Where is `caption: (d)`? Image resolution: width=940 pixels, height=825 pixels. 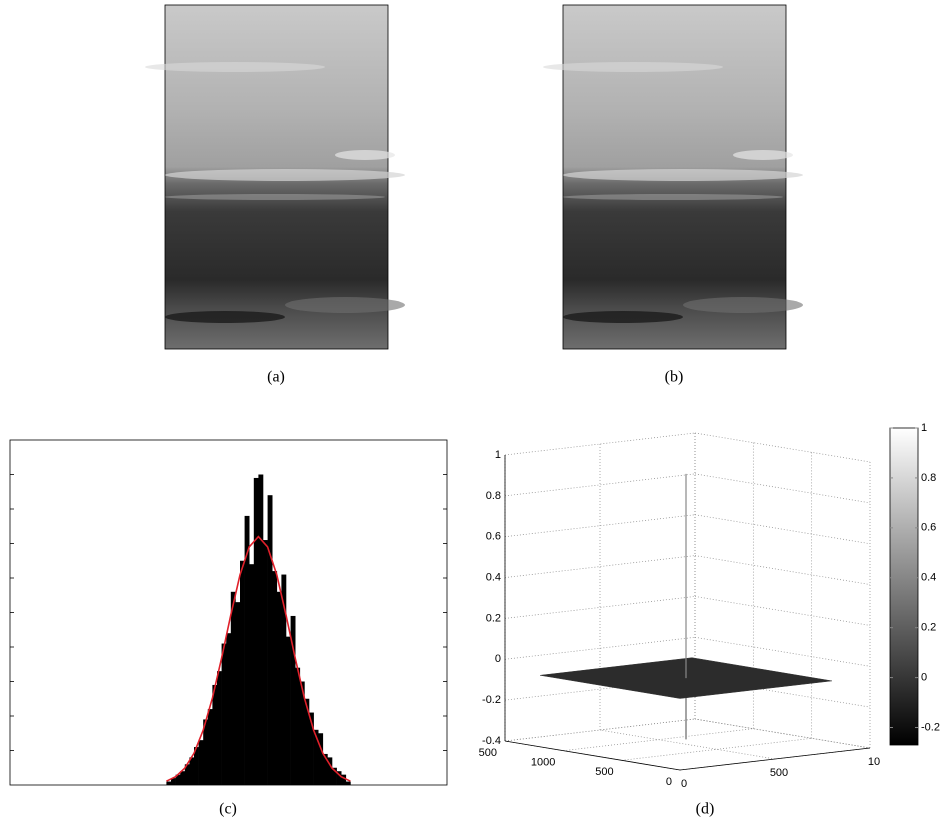
caption: (d) is located at coordinates (705, 809).